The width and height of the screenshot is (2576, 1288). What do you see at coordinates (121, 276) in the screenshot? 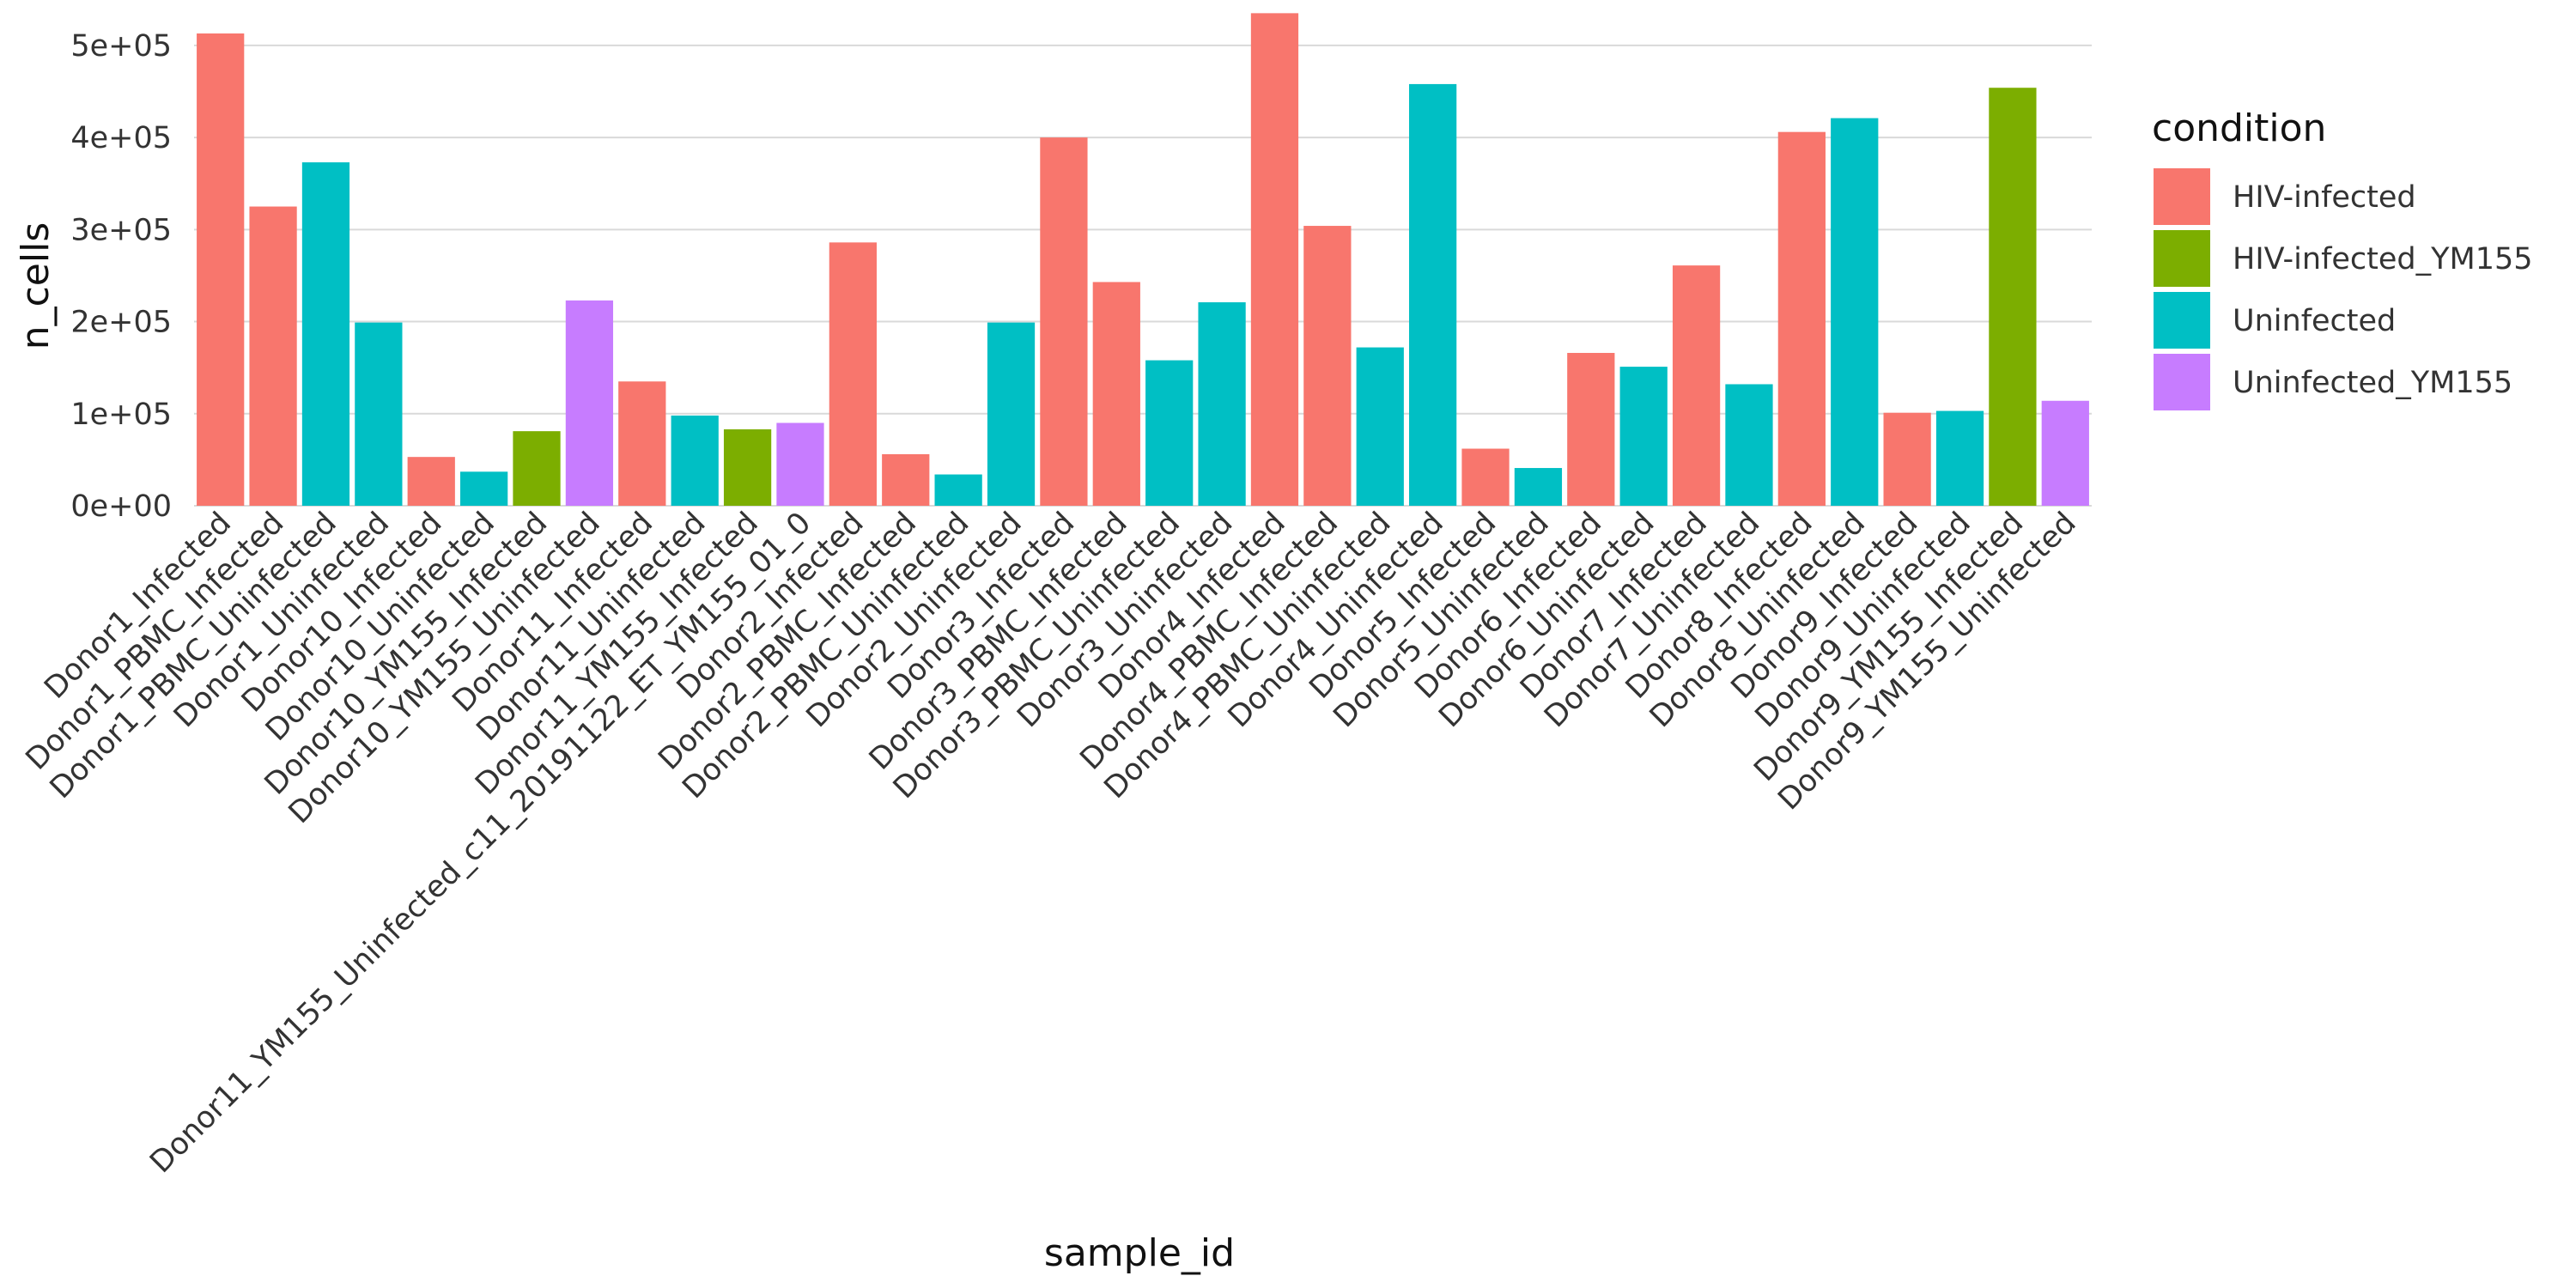
I see `y-axis-ticks: 0e+00 1e+05 2e+05 3e+05 4e+05 5e+05` at bounding box center [121, 276].